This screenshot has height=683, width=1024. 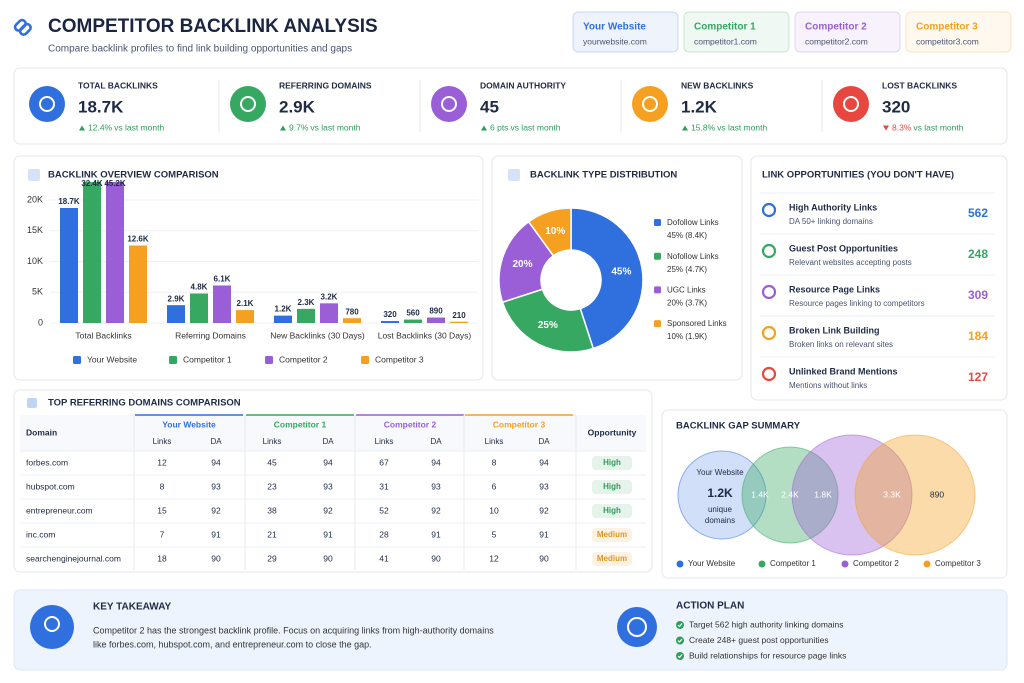 What do you see at coordinates (712, 563) in the screenshot?
I see `legend-label: Your Website` at bounding box center [712, 563].